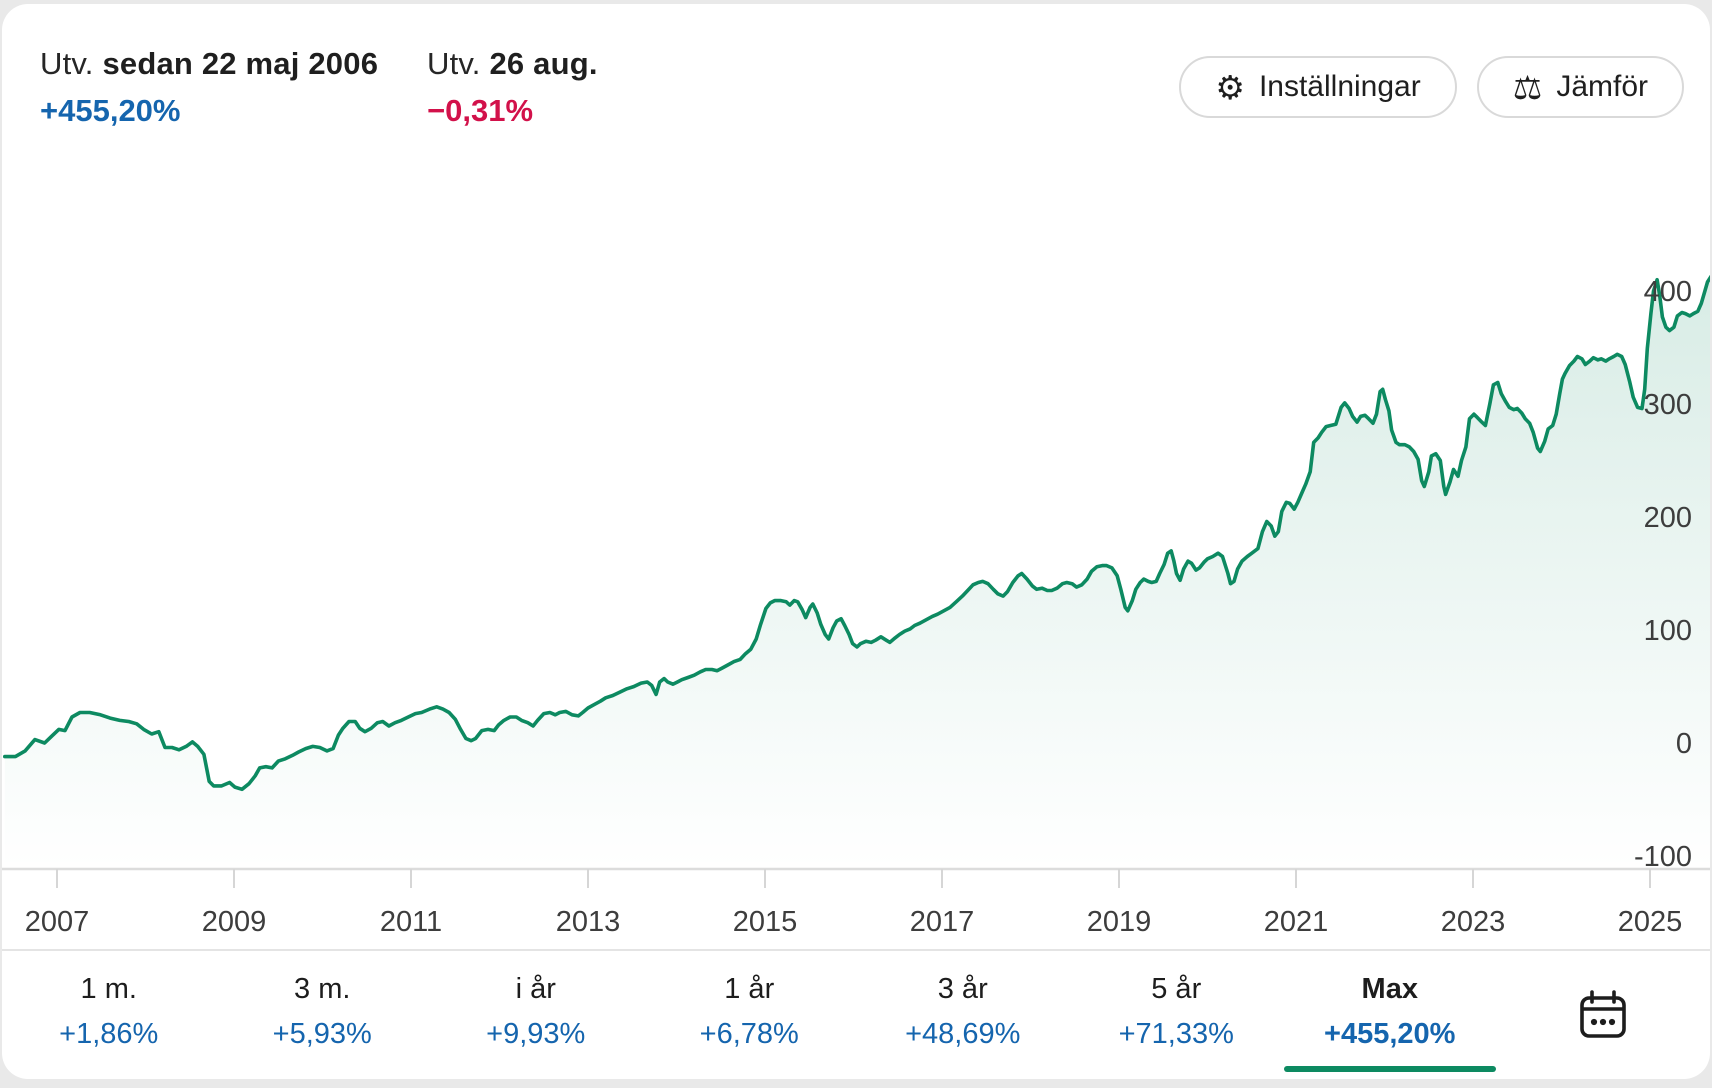  I want to click on period-5y: 5 år +71,33%, so click(1177, 1015).